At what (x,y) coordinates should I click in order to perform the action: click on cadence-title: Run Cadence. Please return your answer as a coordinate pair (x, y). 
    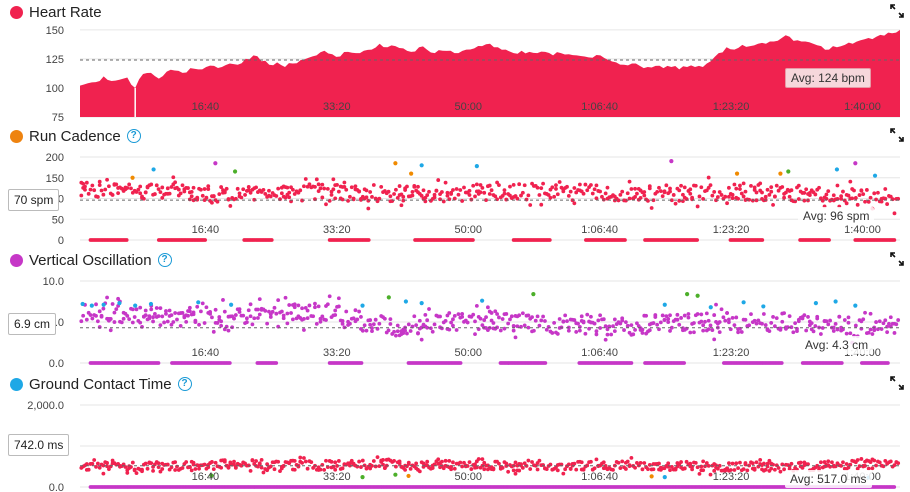
    Looking at the image, I should click on (75, 136).